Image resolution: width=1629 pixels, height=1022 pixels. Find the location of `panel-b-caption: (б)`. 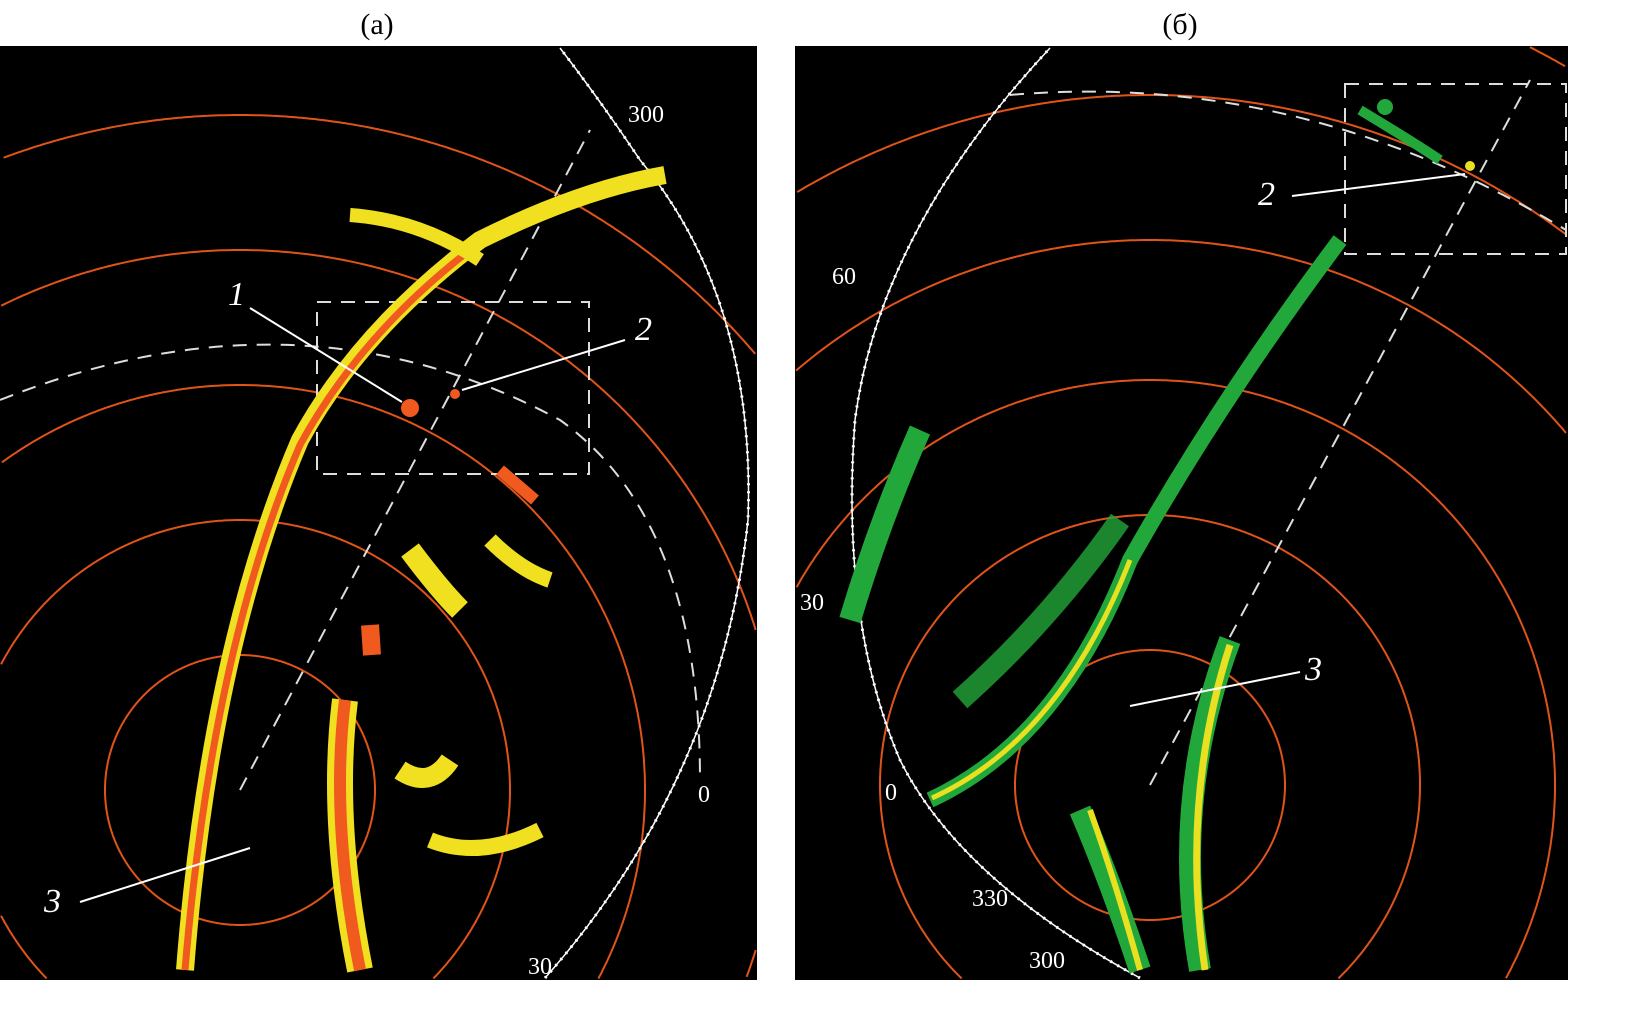

panel-b-caption: (б) is located at coordinates (1179, 24).